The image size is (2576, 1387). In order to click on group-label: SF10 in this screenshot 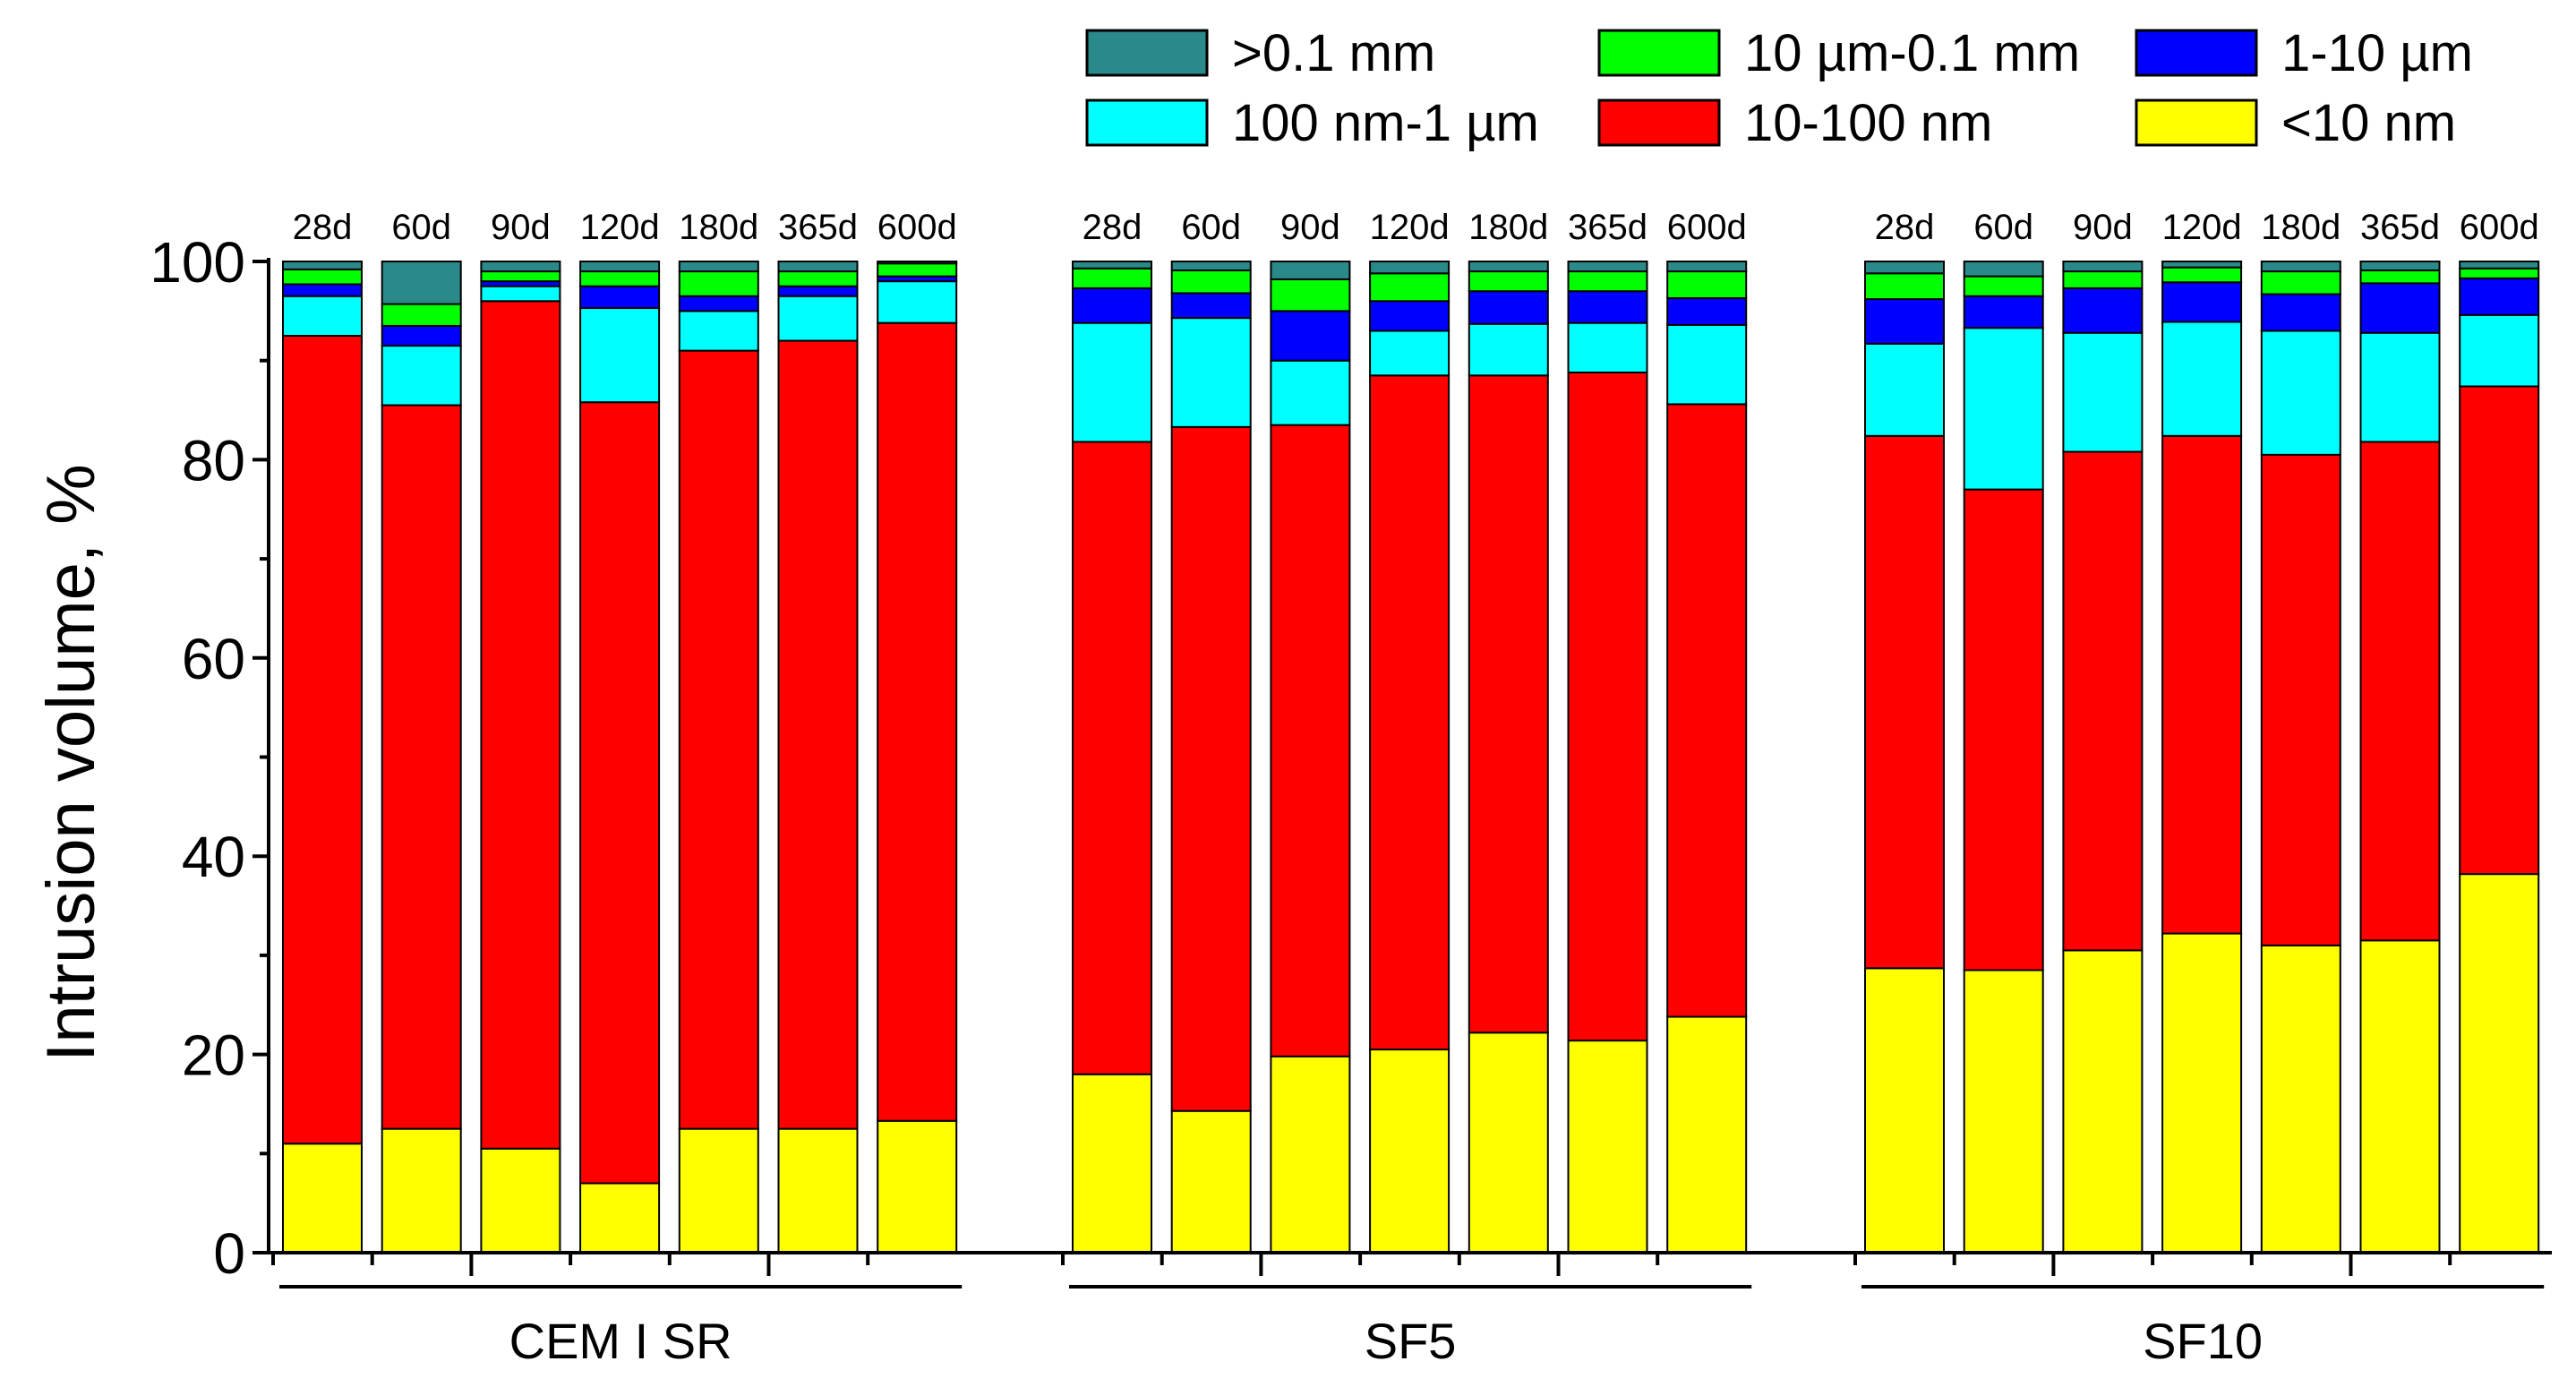, I will do `click(2203, 1341)`.